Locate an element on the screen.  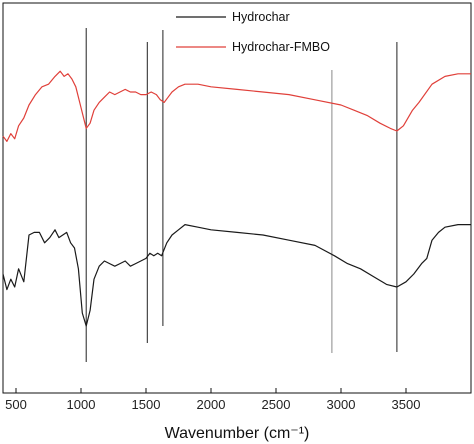
x-tick-label-3500: 3500 is located at coordinates (406, 404).